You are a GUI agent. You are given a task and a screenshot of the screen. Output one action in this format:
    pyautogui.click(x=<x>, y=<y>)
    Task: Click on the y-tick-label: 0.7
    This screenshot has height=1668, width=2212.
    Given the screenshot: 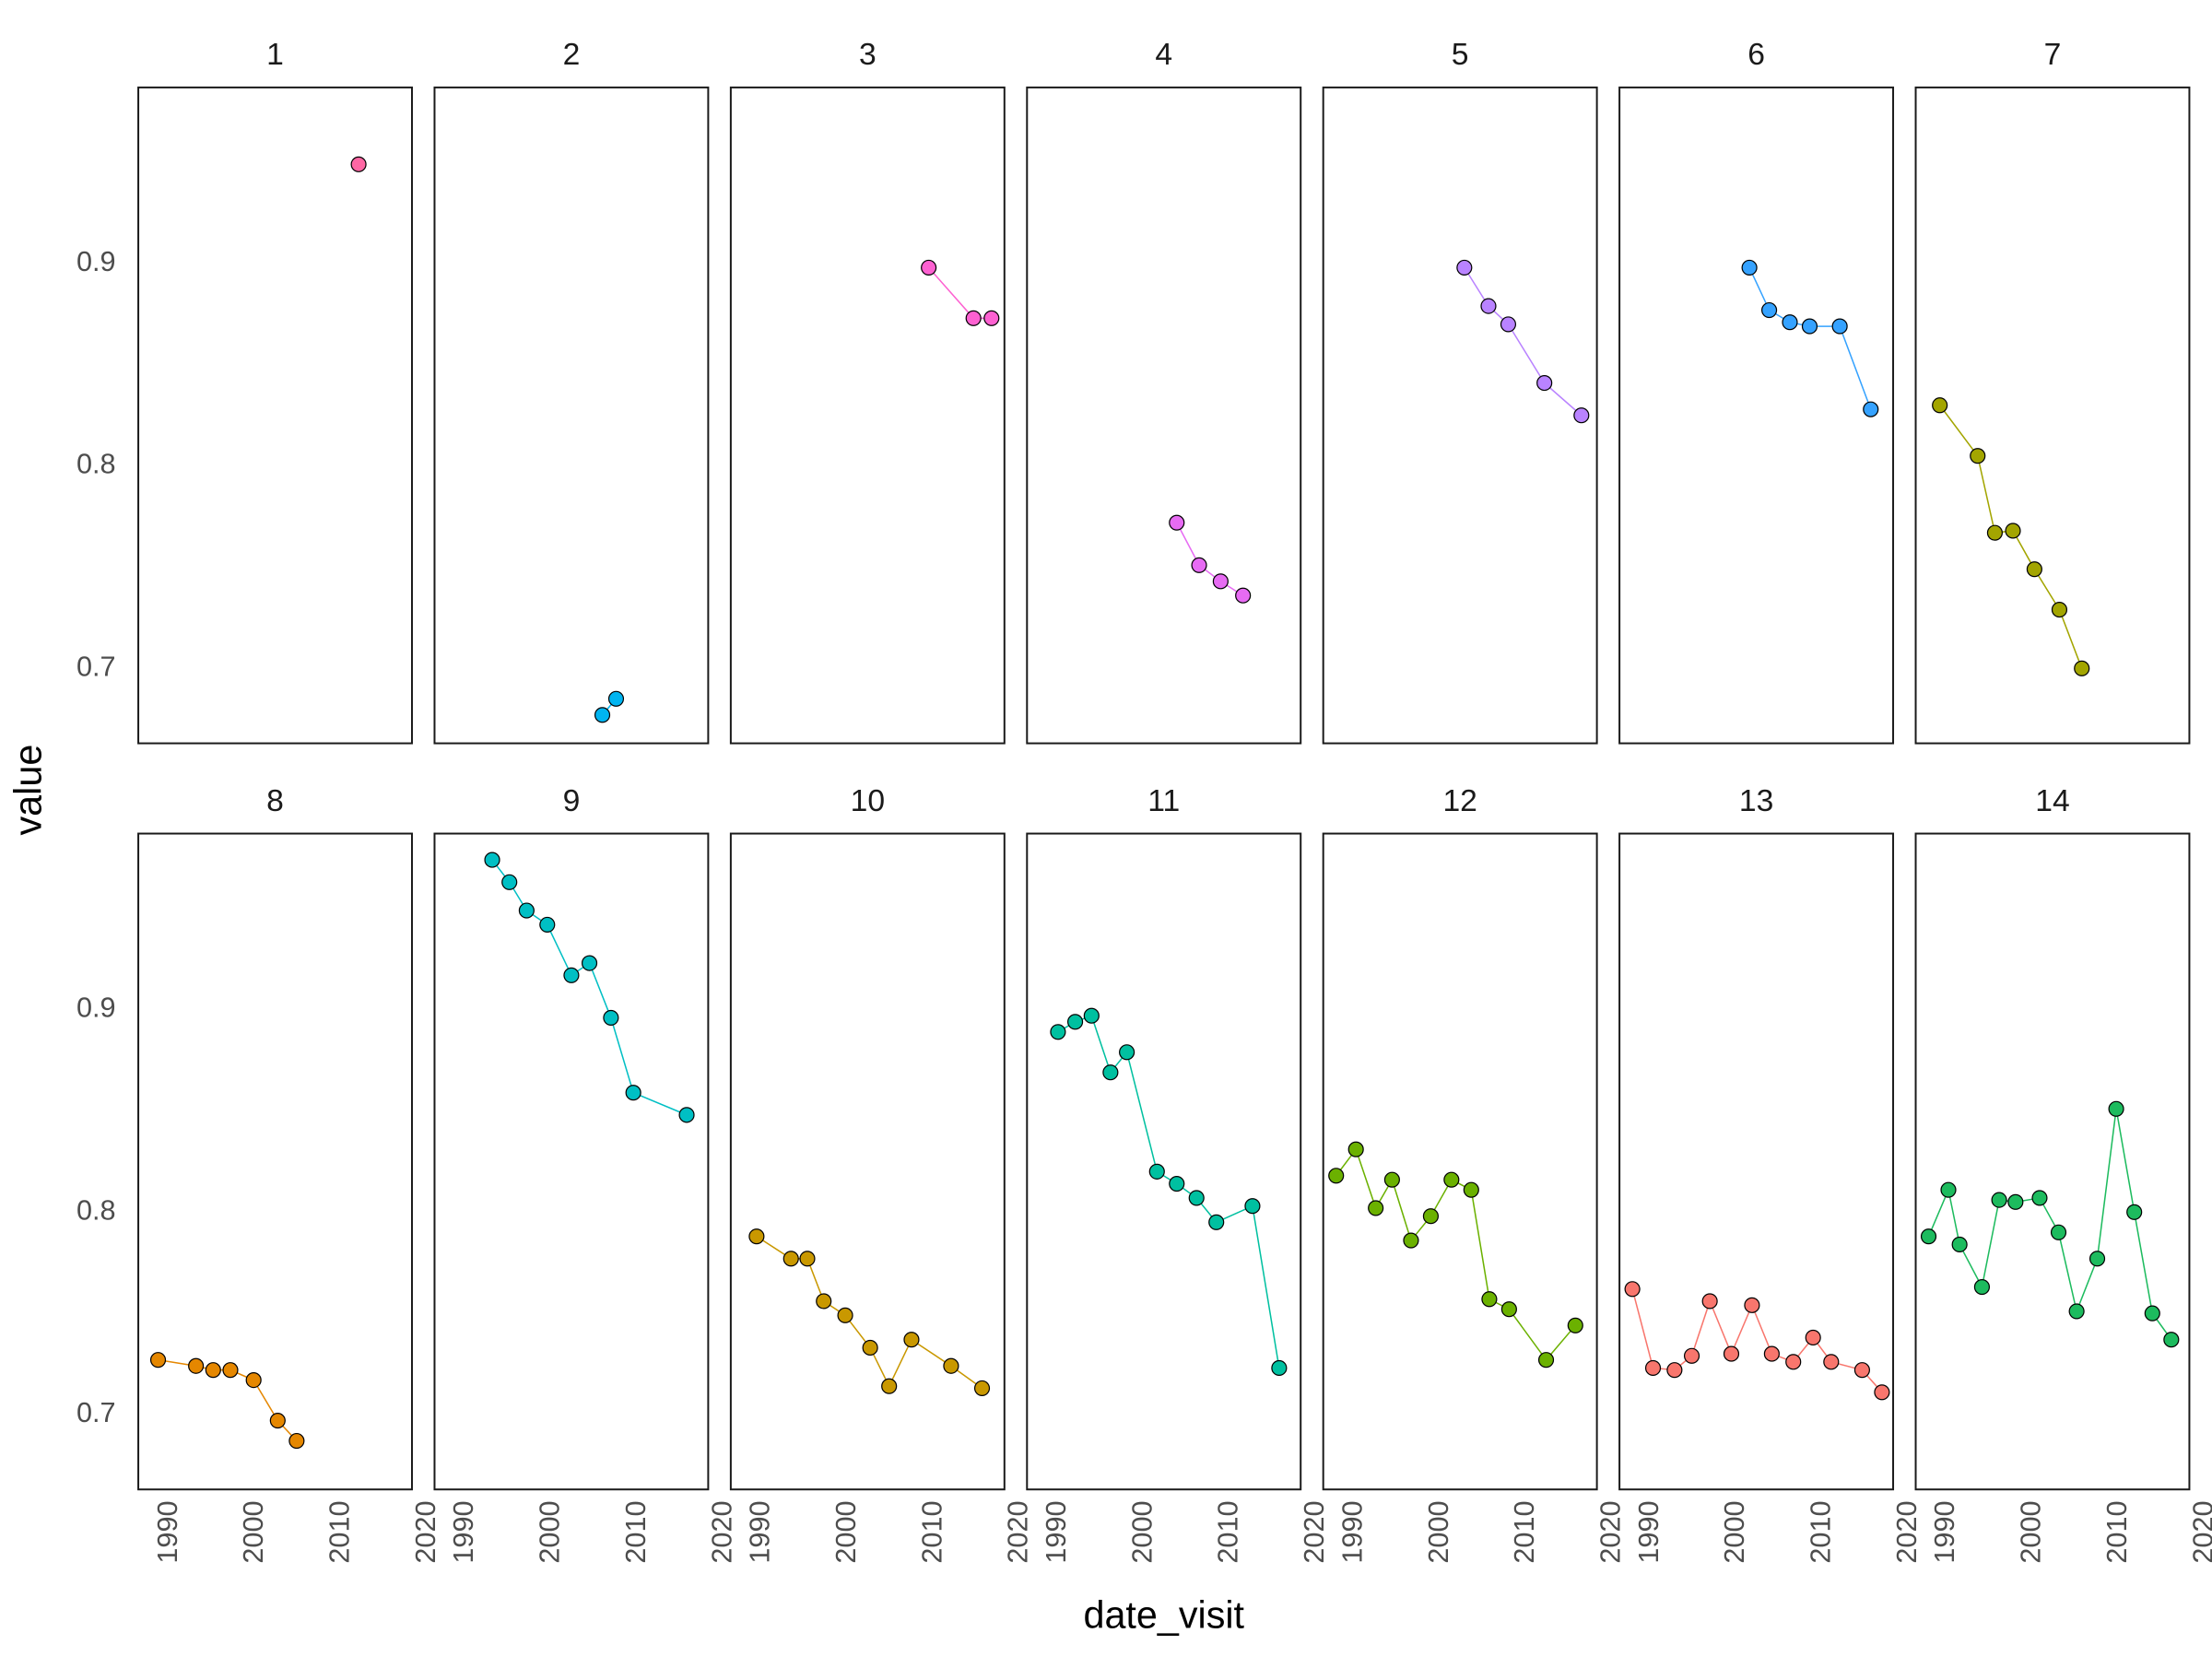 What is the action you would take?
    pyautogui.click(x=96, y=666)
    